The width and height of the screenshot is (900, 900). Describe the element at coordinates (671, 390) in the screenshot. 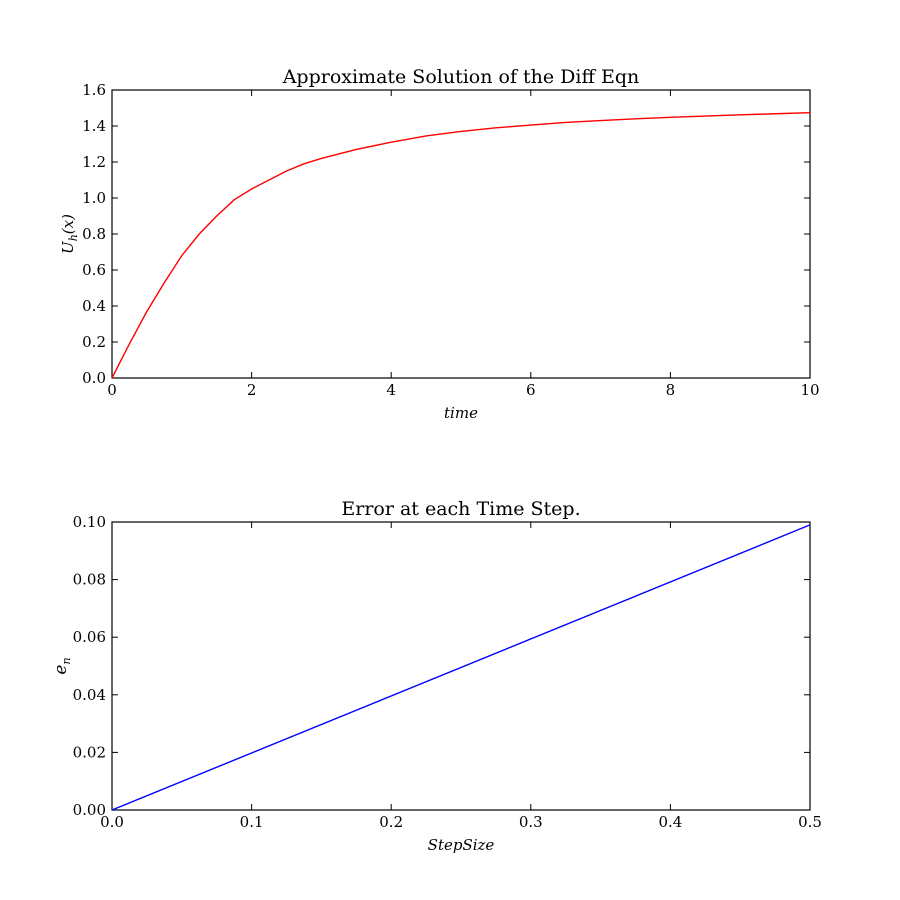

I see `solution-x-tick-label: 8` at that location.